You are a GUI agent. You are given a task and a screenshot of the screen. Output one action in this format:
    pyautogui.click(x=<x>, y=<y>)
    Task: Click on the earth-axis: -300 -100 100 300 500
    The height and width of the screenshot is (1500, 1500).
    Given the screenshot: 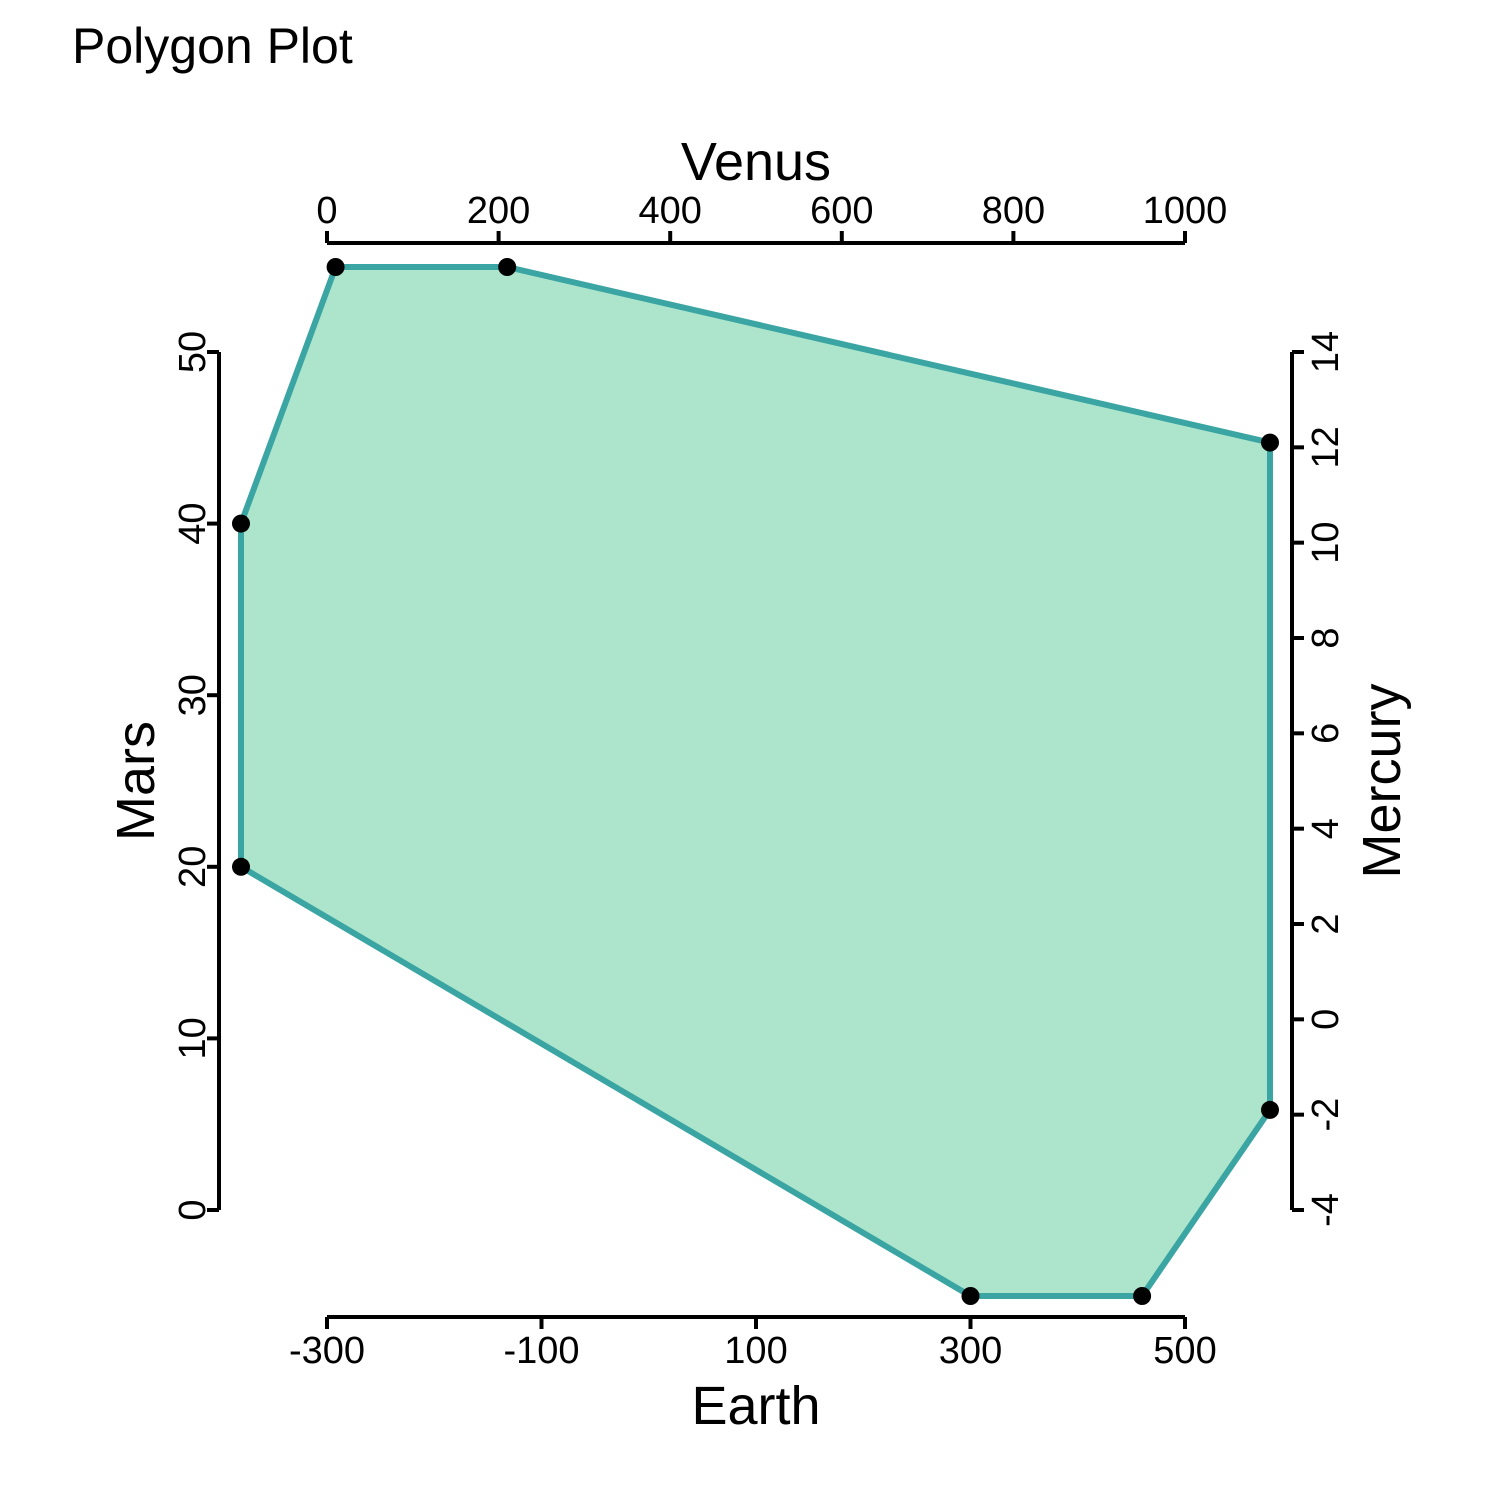 What is the action you would take?
    pyautogui.click(x=753, y=1343)
    